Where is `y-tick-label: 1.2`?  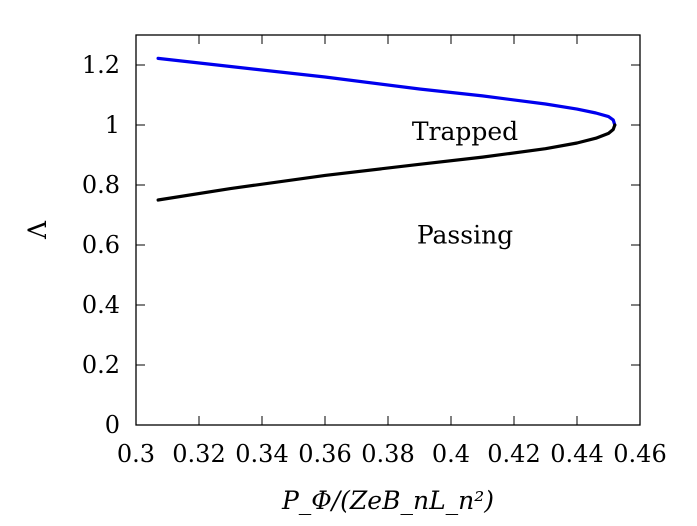 y-tick-label: 1.2 is located at coordinates (101, 65).